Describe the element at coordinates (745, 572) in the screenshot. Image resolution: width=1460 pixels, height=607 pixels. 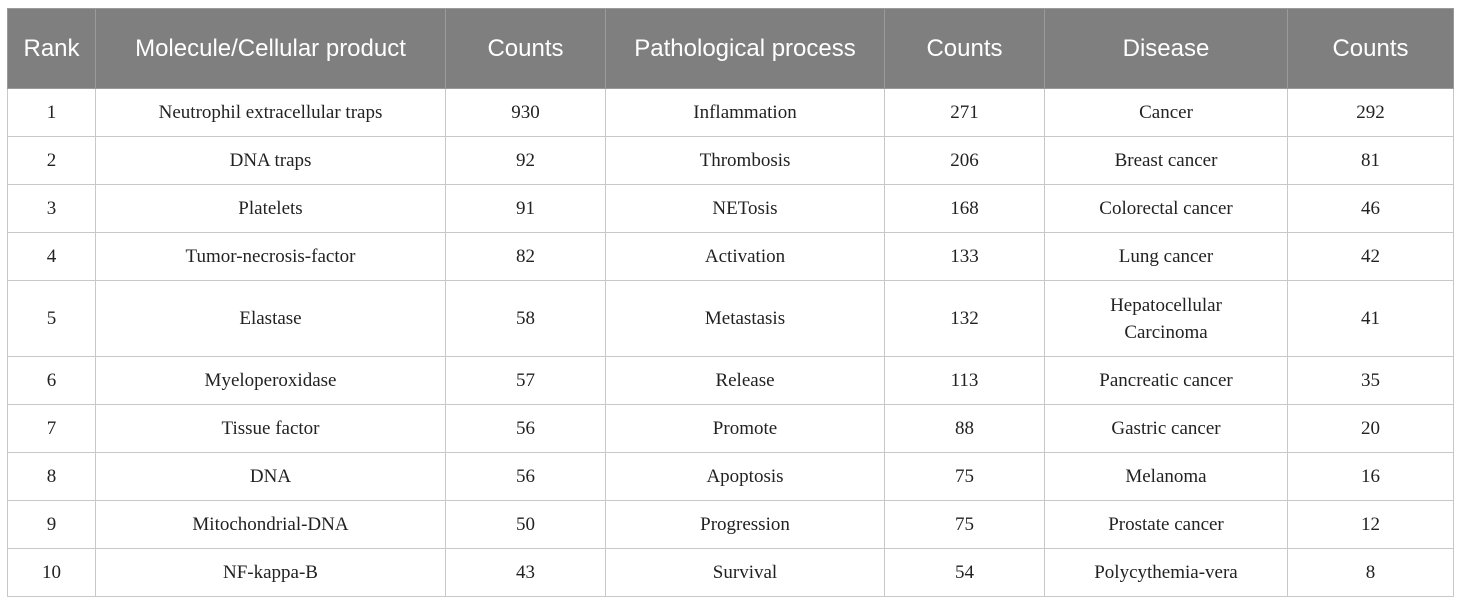
I see `cell-process: Survival` at that location.